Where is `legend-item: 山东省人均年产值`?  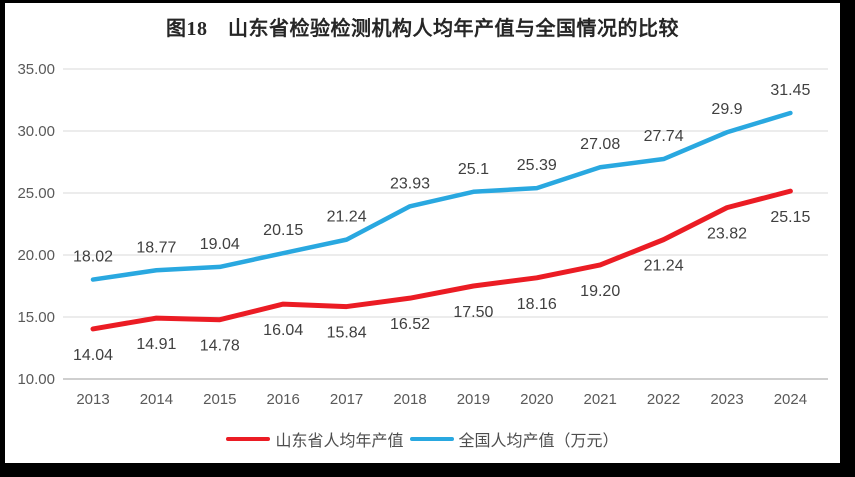
legend-item: 山东省人均年产值 is located at coordinates (315, 439).